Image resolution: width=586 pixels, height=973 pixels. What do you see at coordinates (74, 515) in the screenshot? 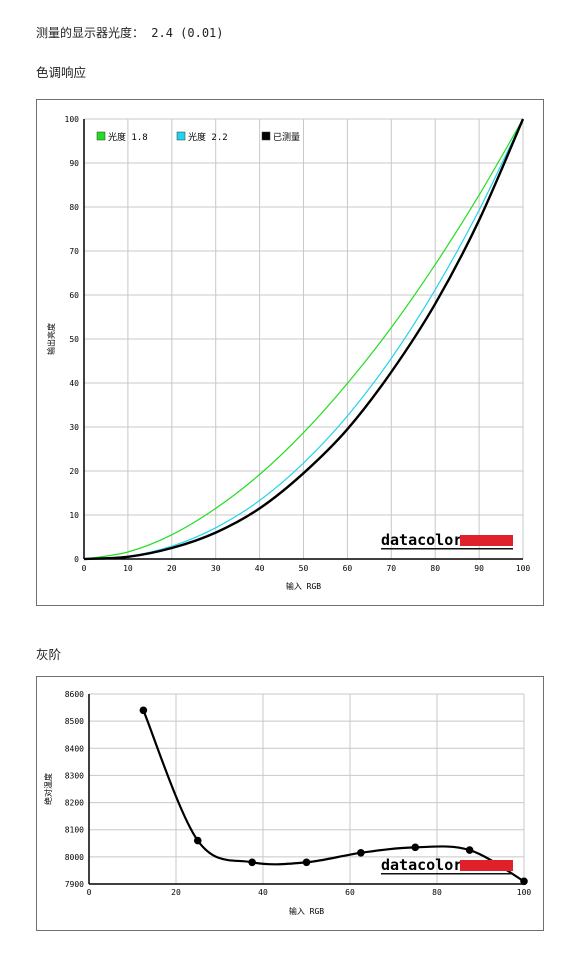
I see `y-tick-label: 10` at bounding box center [74, 515].